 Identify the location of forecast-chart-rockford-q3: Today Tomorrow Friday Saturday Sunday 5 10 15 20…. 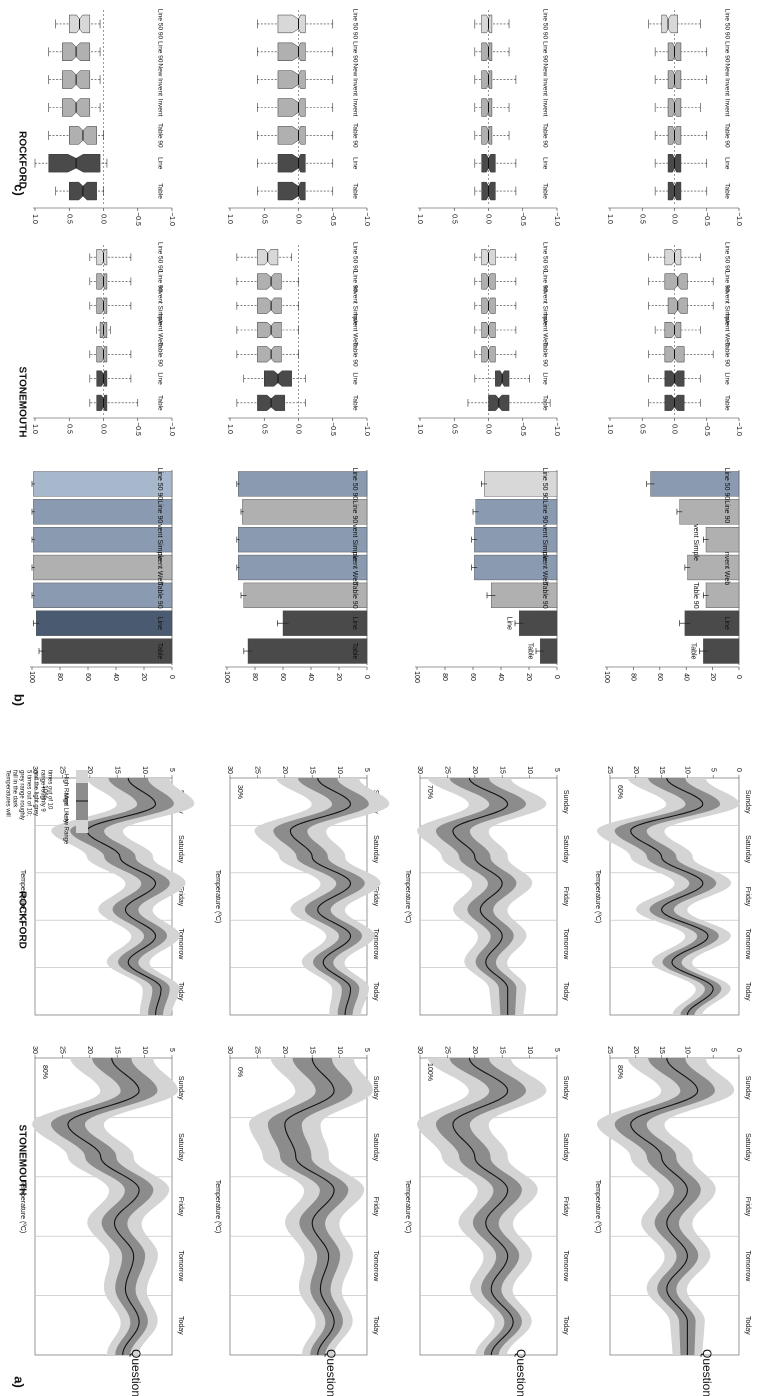
(486, 891).